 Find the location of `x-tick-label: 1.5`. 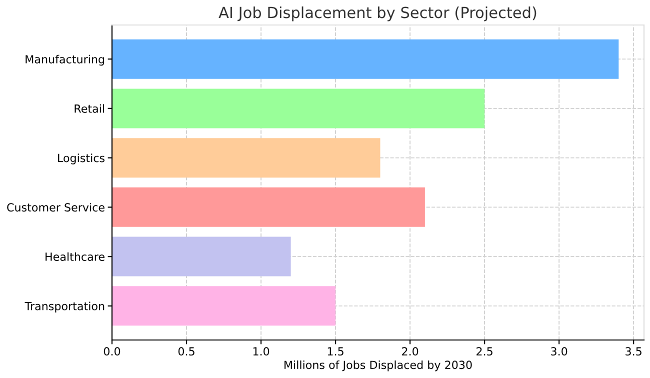

x-tick-label: 1.5 is located at coordinates (336, 351).